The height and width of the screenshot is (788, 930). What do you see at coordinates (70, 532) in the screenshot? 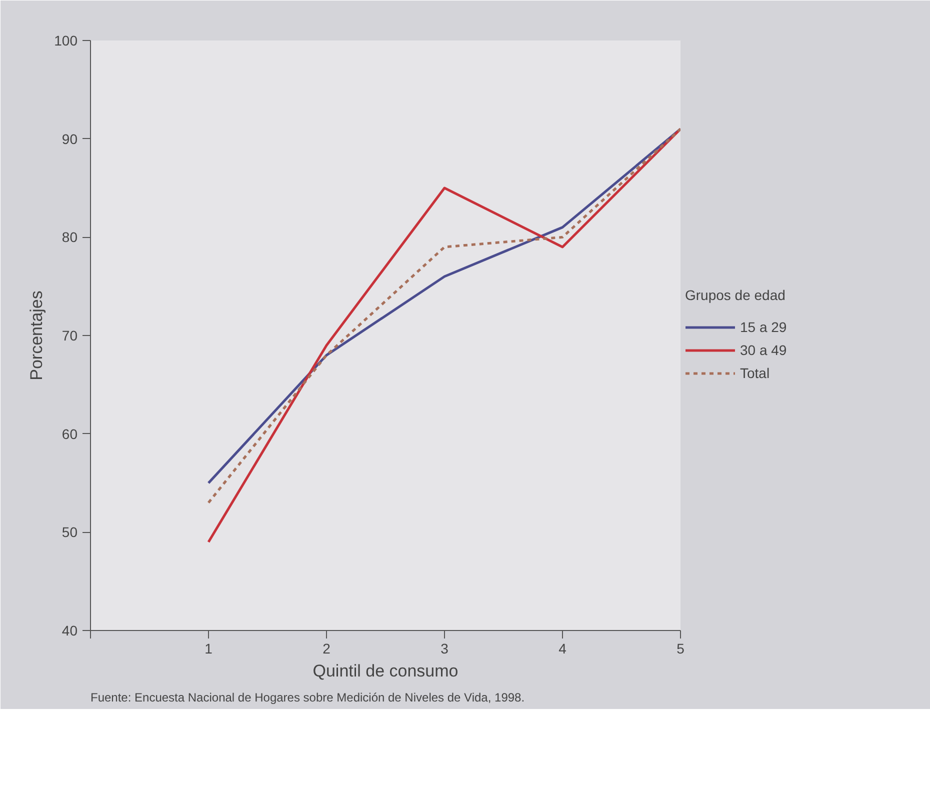
I see `y-tick-label: 50` at bounding box center [70, 532].